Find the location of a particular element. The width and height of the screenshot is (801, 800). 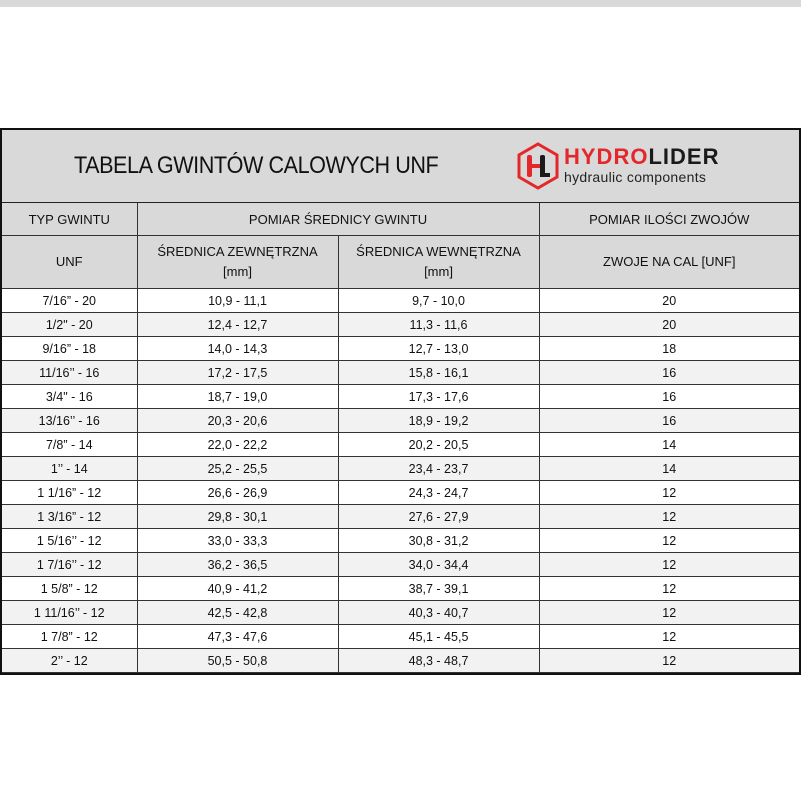

table-row: 1’’ - 14 25,2 - 25,5 23,4 - 23,7 14 is located at coordinates (400, 468).